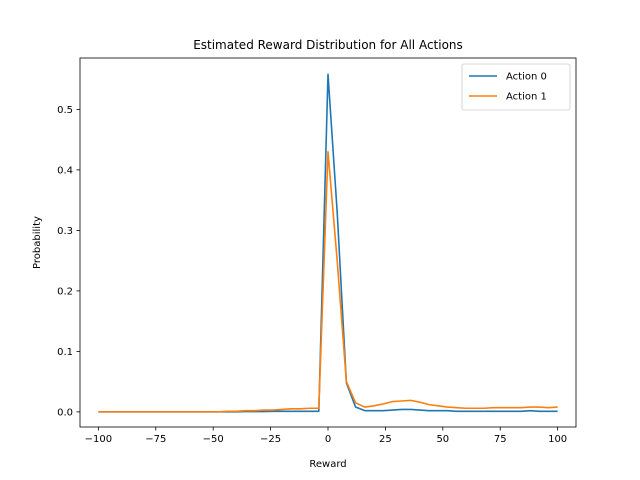  I want to click on x-tick-label: −50, so click(213, 439).